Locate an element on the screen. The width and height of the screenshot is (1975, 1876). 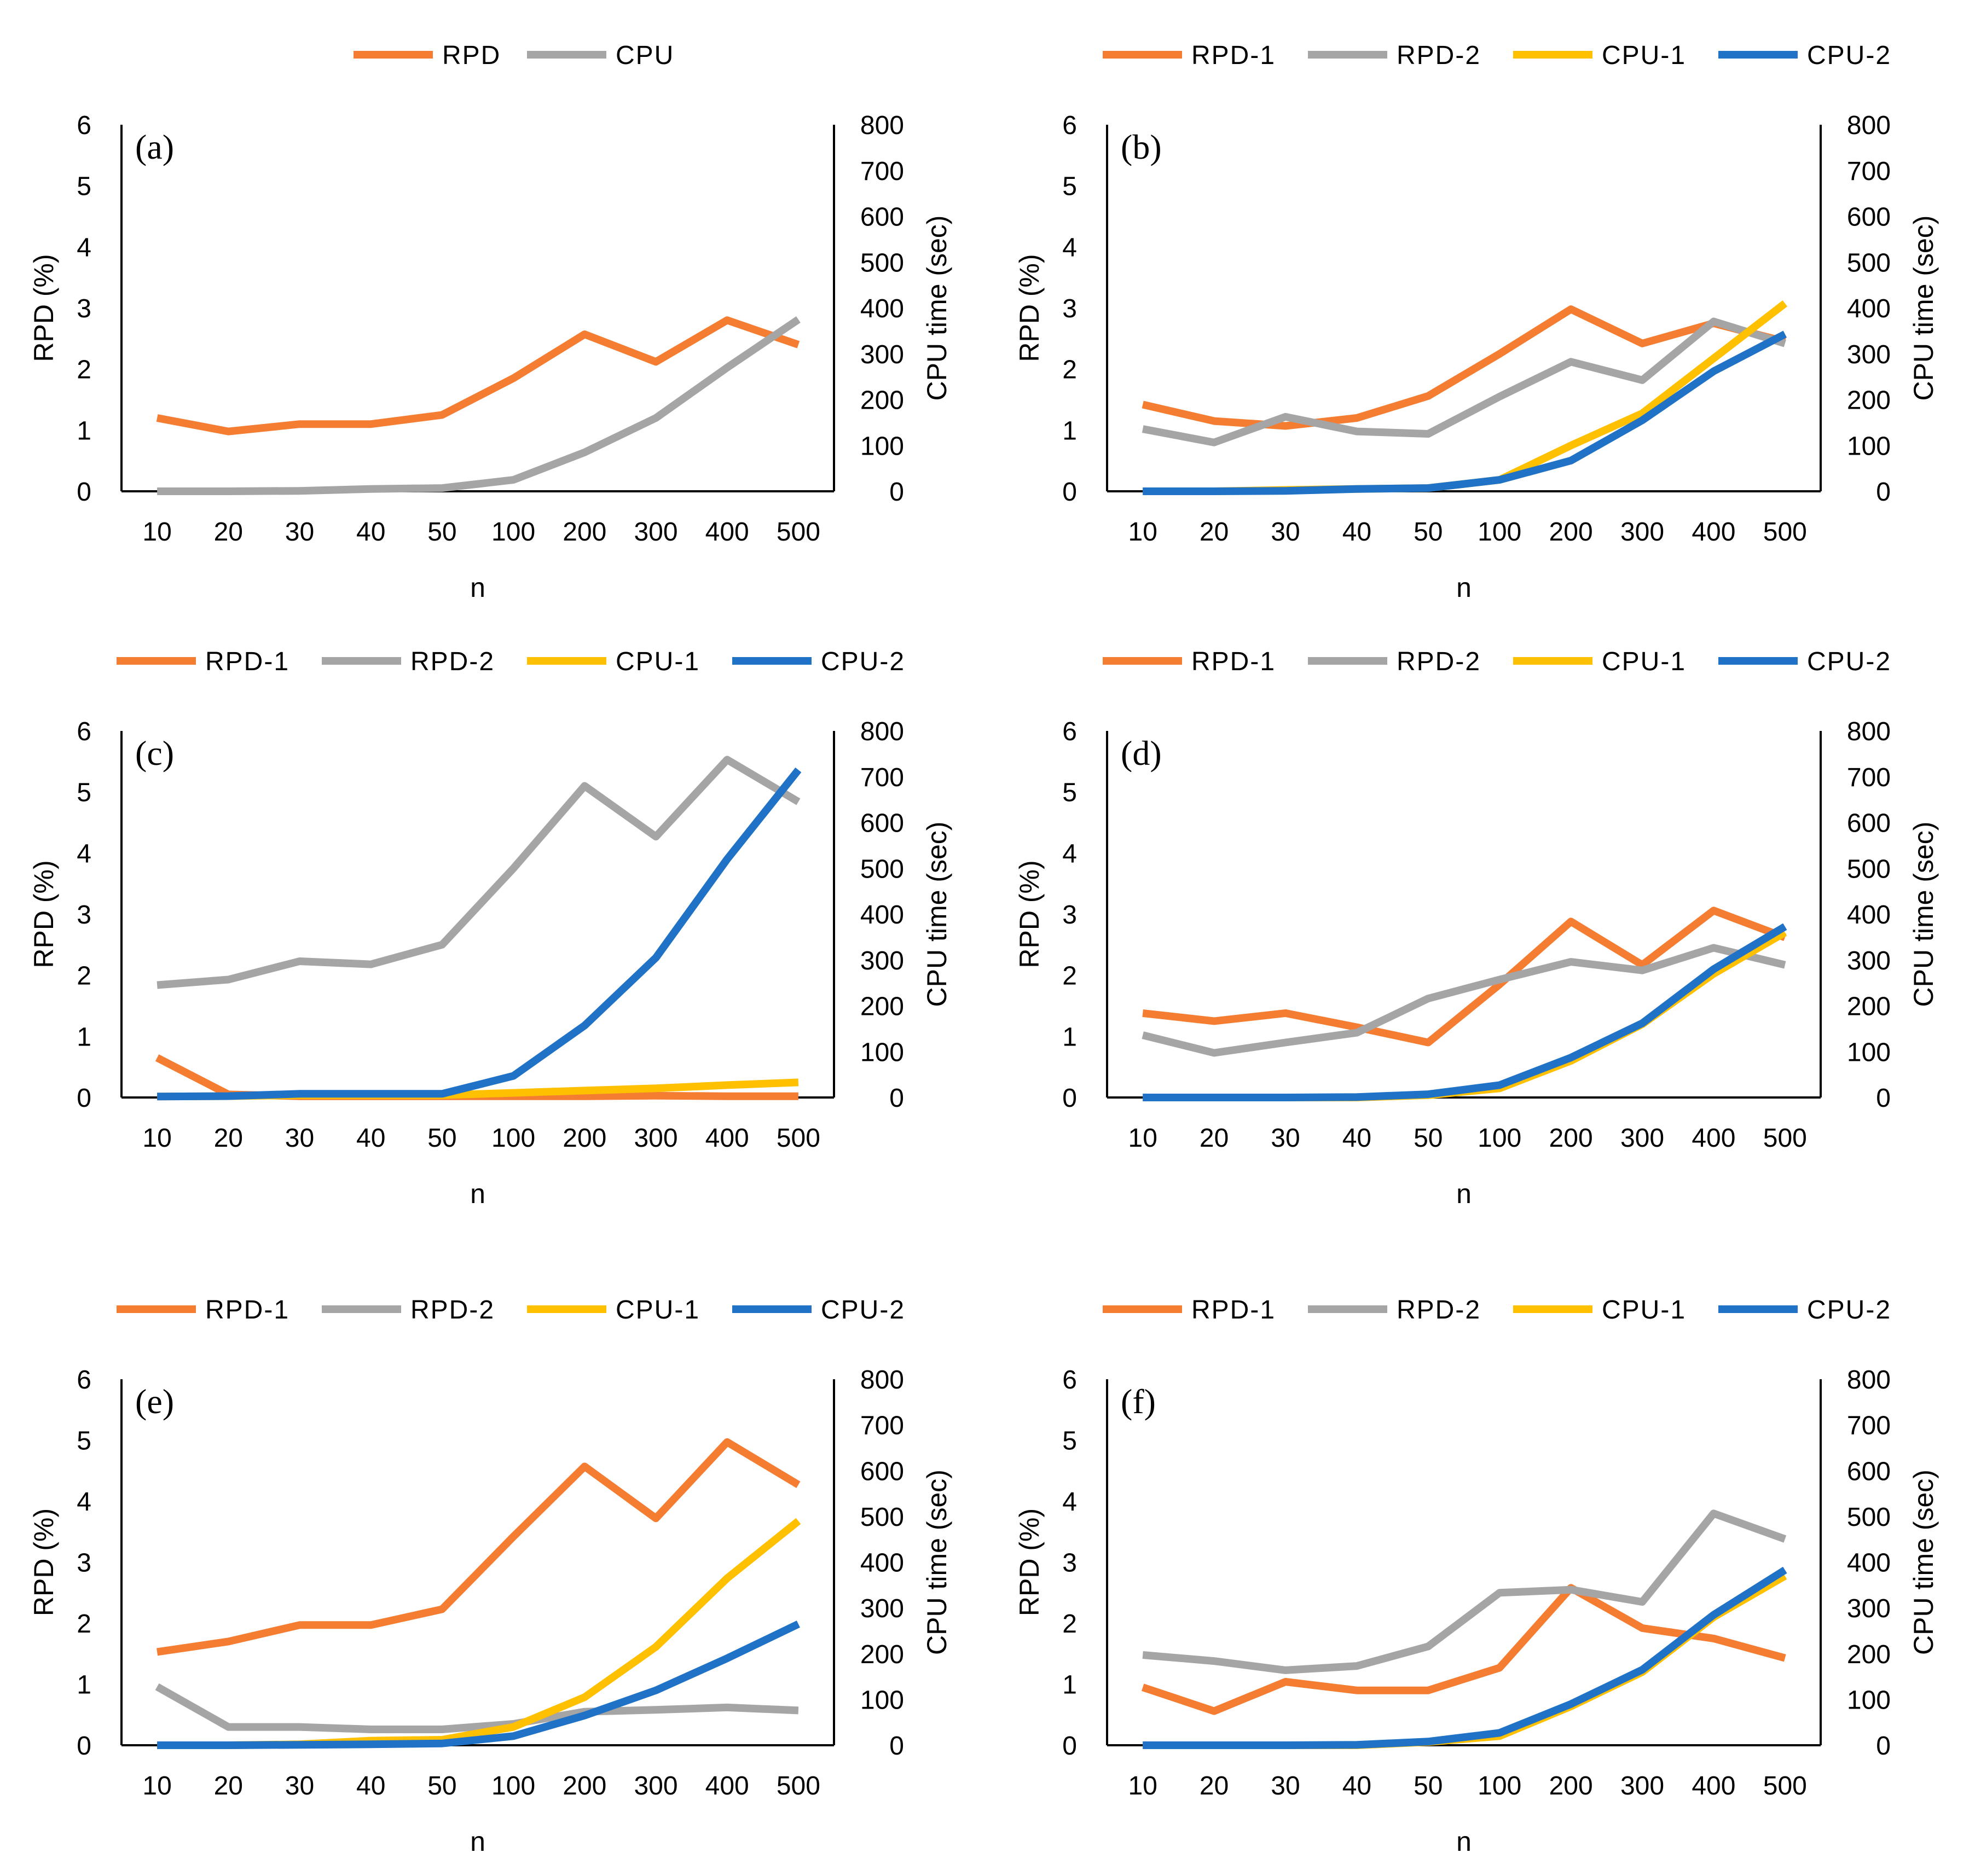
panel-label: (f) is located at coordinates (1138, 1401).